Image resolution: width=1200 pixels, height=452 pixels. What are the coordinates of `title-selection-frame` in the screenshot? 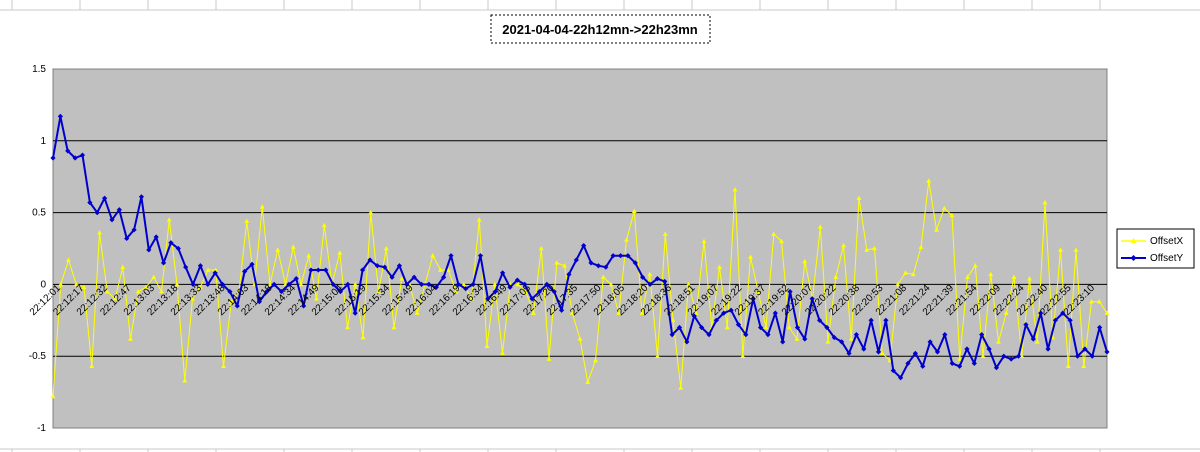 It's located at (600, 29).